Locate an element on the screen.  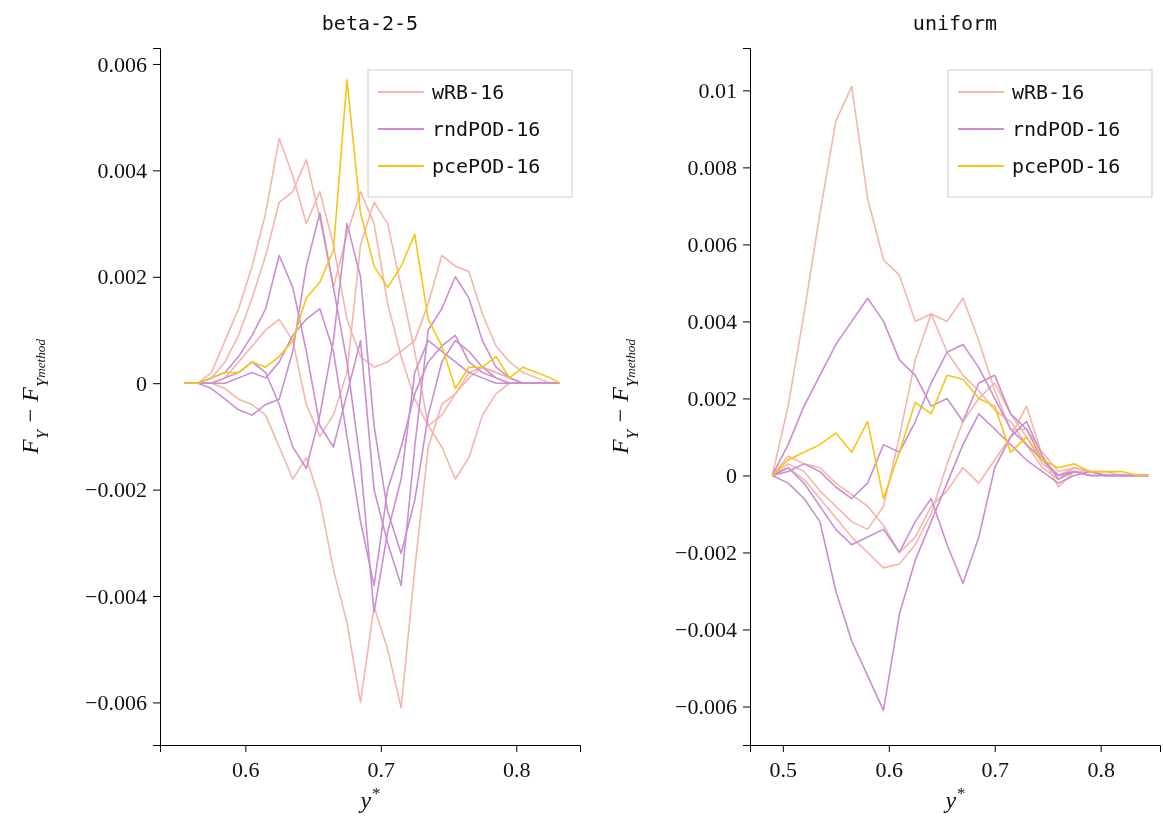
y-tick-label: 0.01 is located at coordinates (717, 90).